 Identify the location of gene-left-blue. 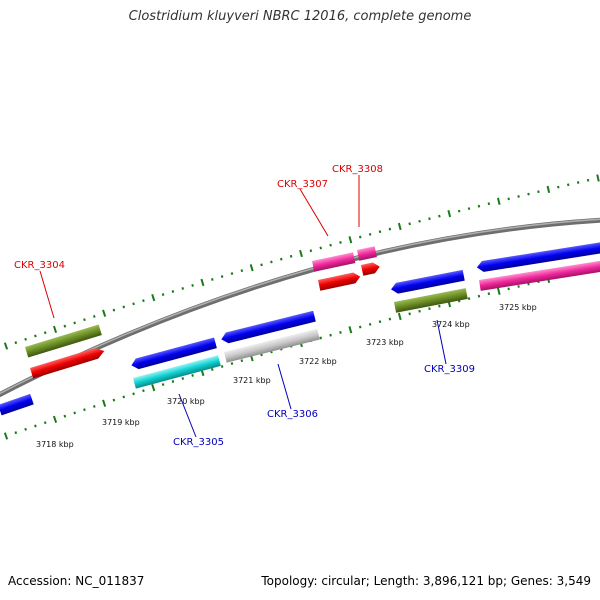
(17, 404).